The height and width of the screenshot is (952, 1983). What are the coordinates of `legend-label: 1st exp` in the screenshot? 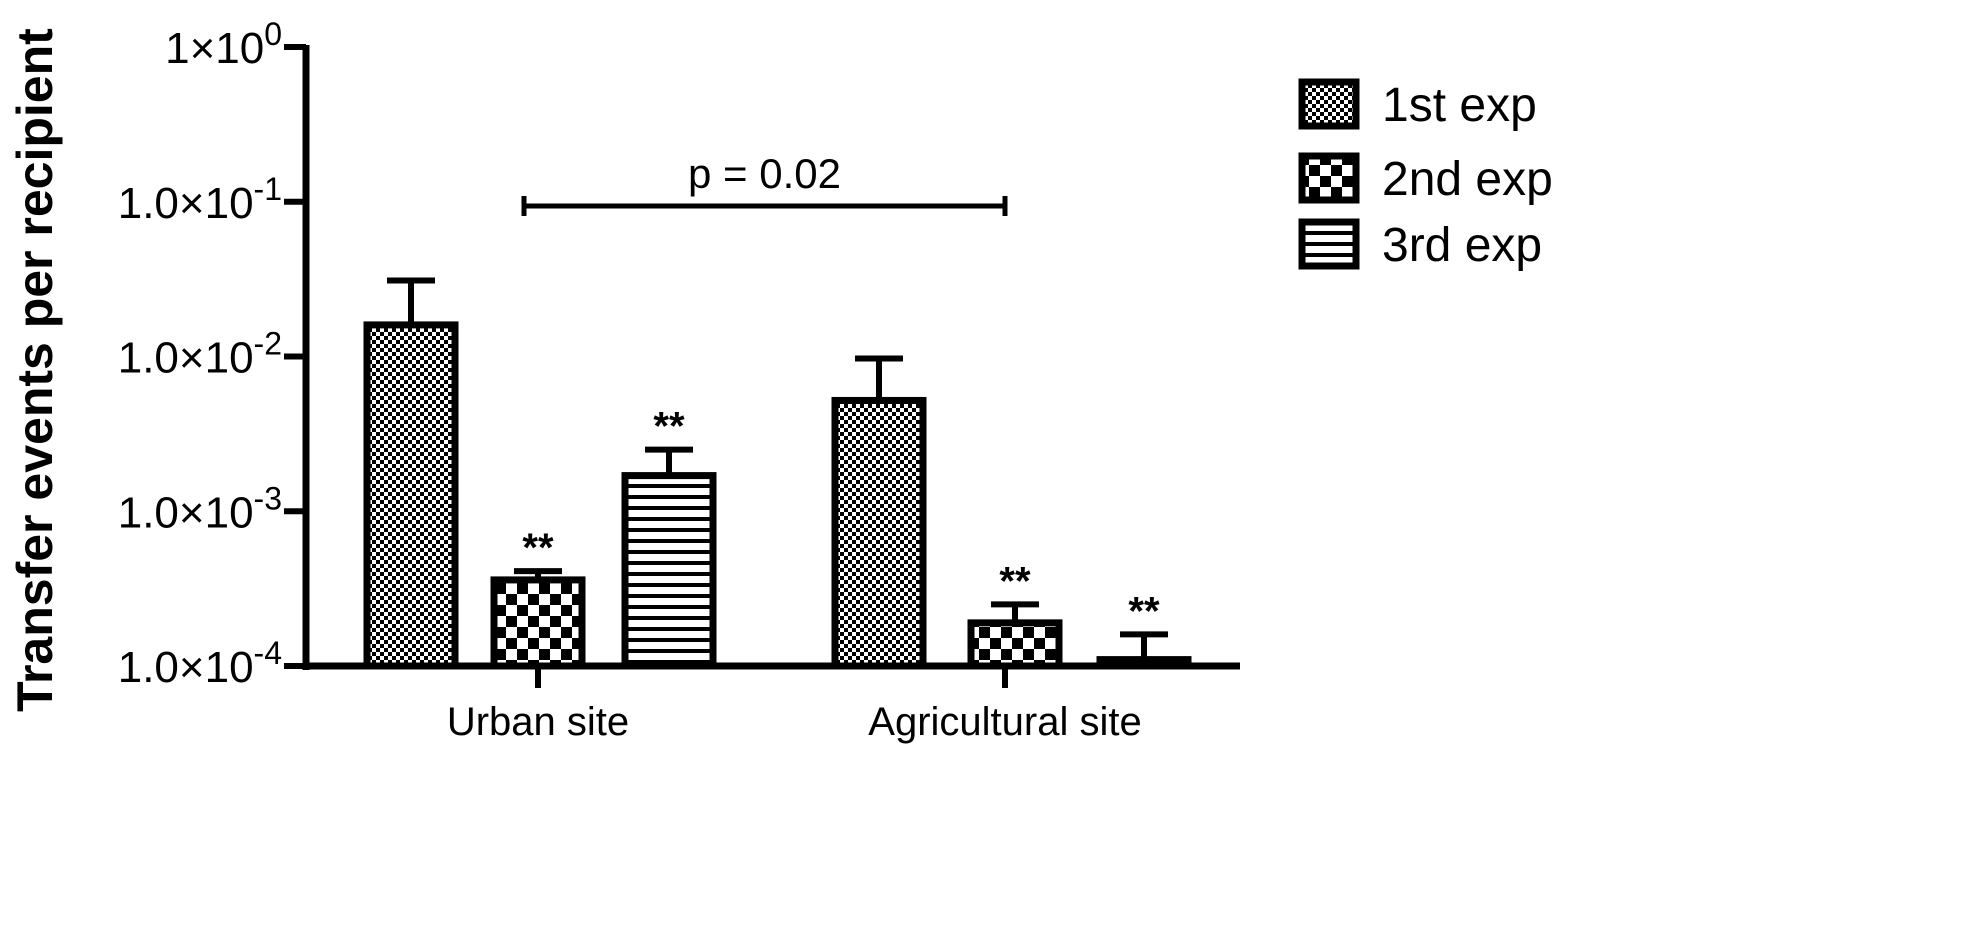 It's located at (1459, 105).